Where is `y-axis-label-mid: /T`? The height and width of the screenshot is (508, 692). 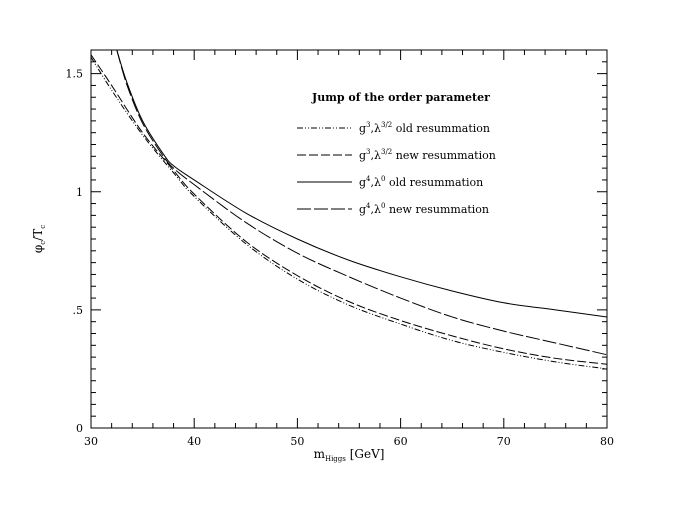
y-axis-label-mid: /T is located at coordinates (38, 235).